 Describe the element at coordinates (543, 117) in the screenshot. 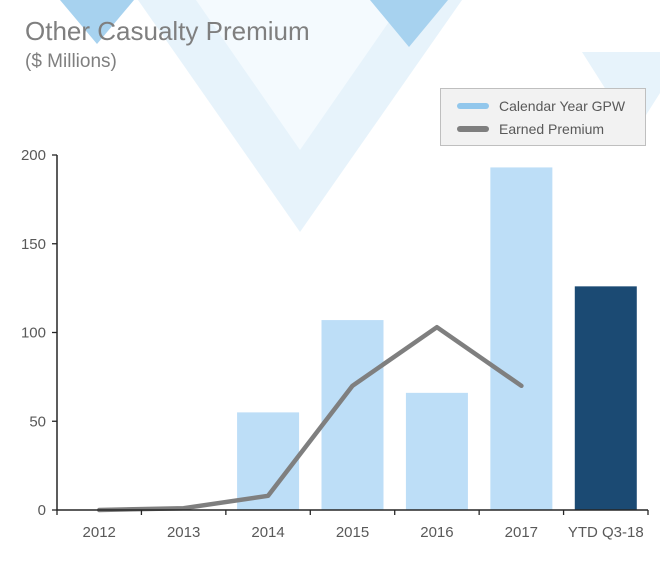

I see `legend: Calendar Year GPW Earned Premium` at that location.